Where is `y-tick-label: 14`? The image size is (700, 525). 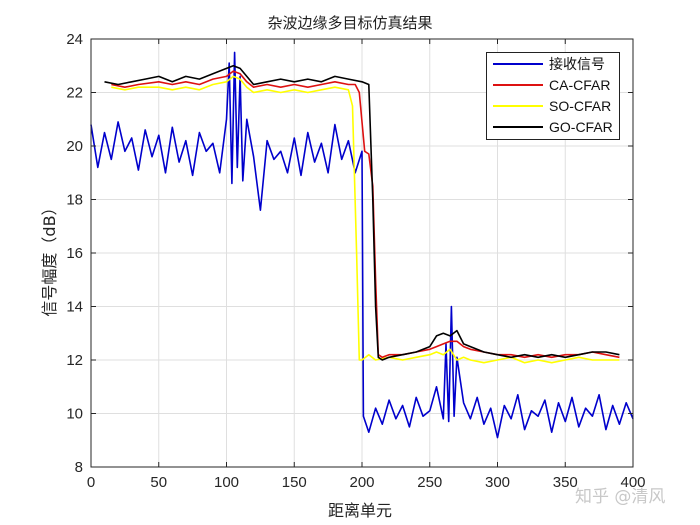
y-tick-label: 14 is located at coordinates (74, 307).